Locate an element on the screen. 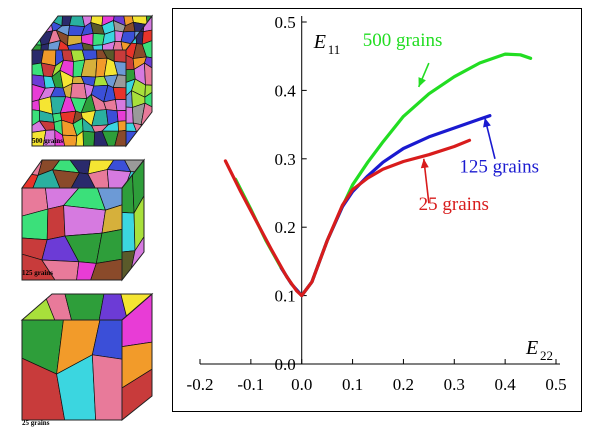 The height and width of the screenshot is (442, 592). y-tick-label: 0.4 is located at coordinates (285, 90).